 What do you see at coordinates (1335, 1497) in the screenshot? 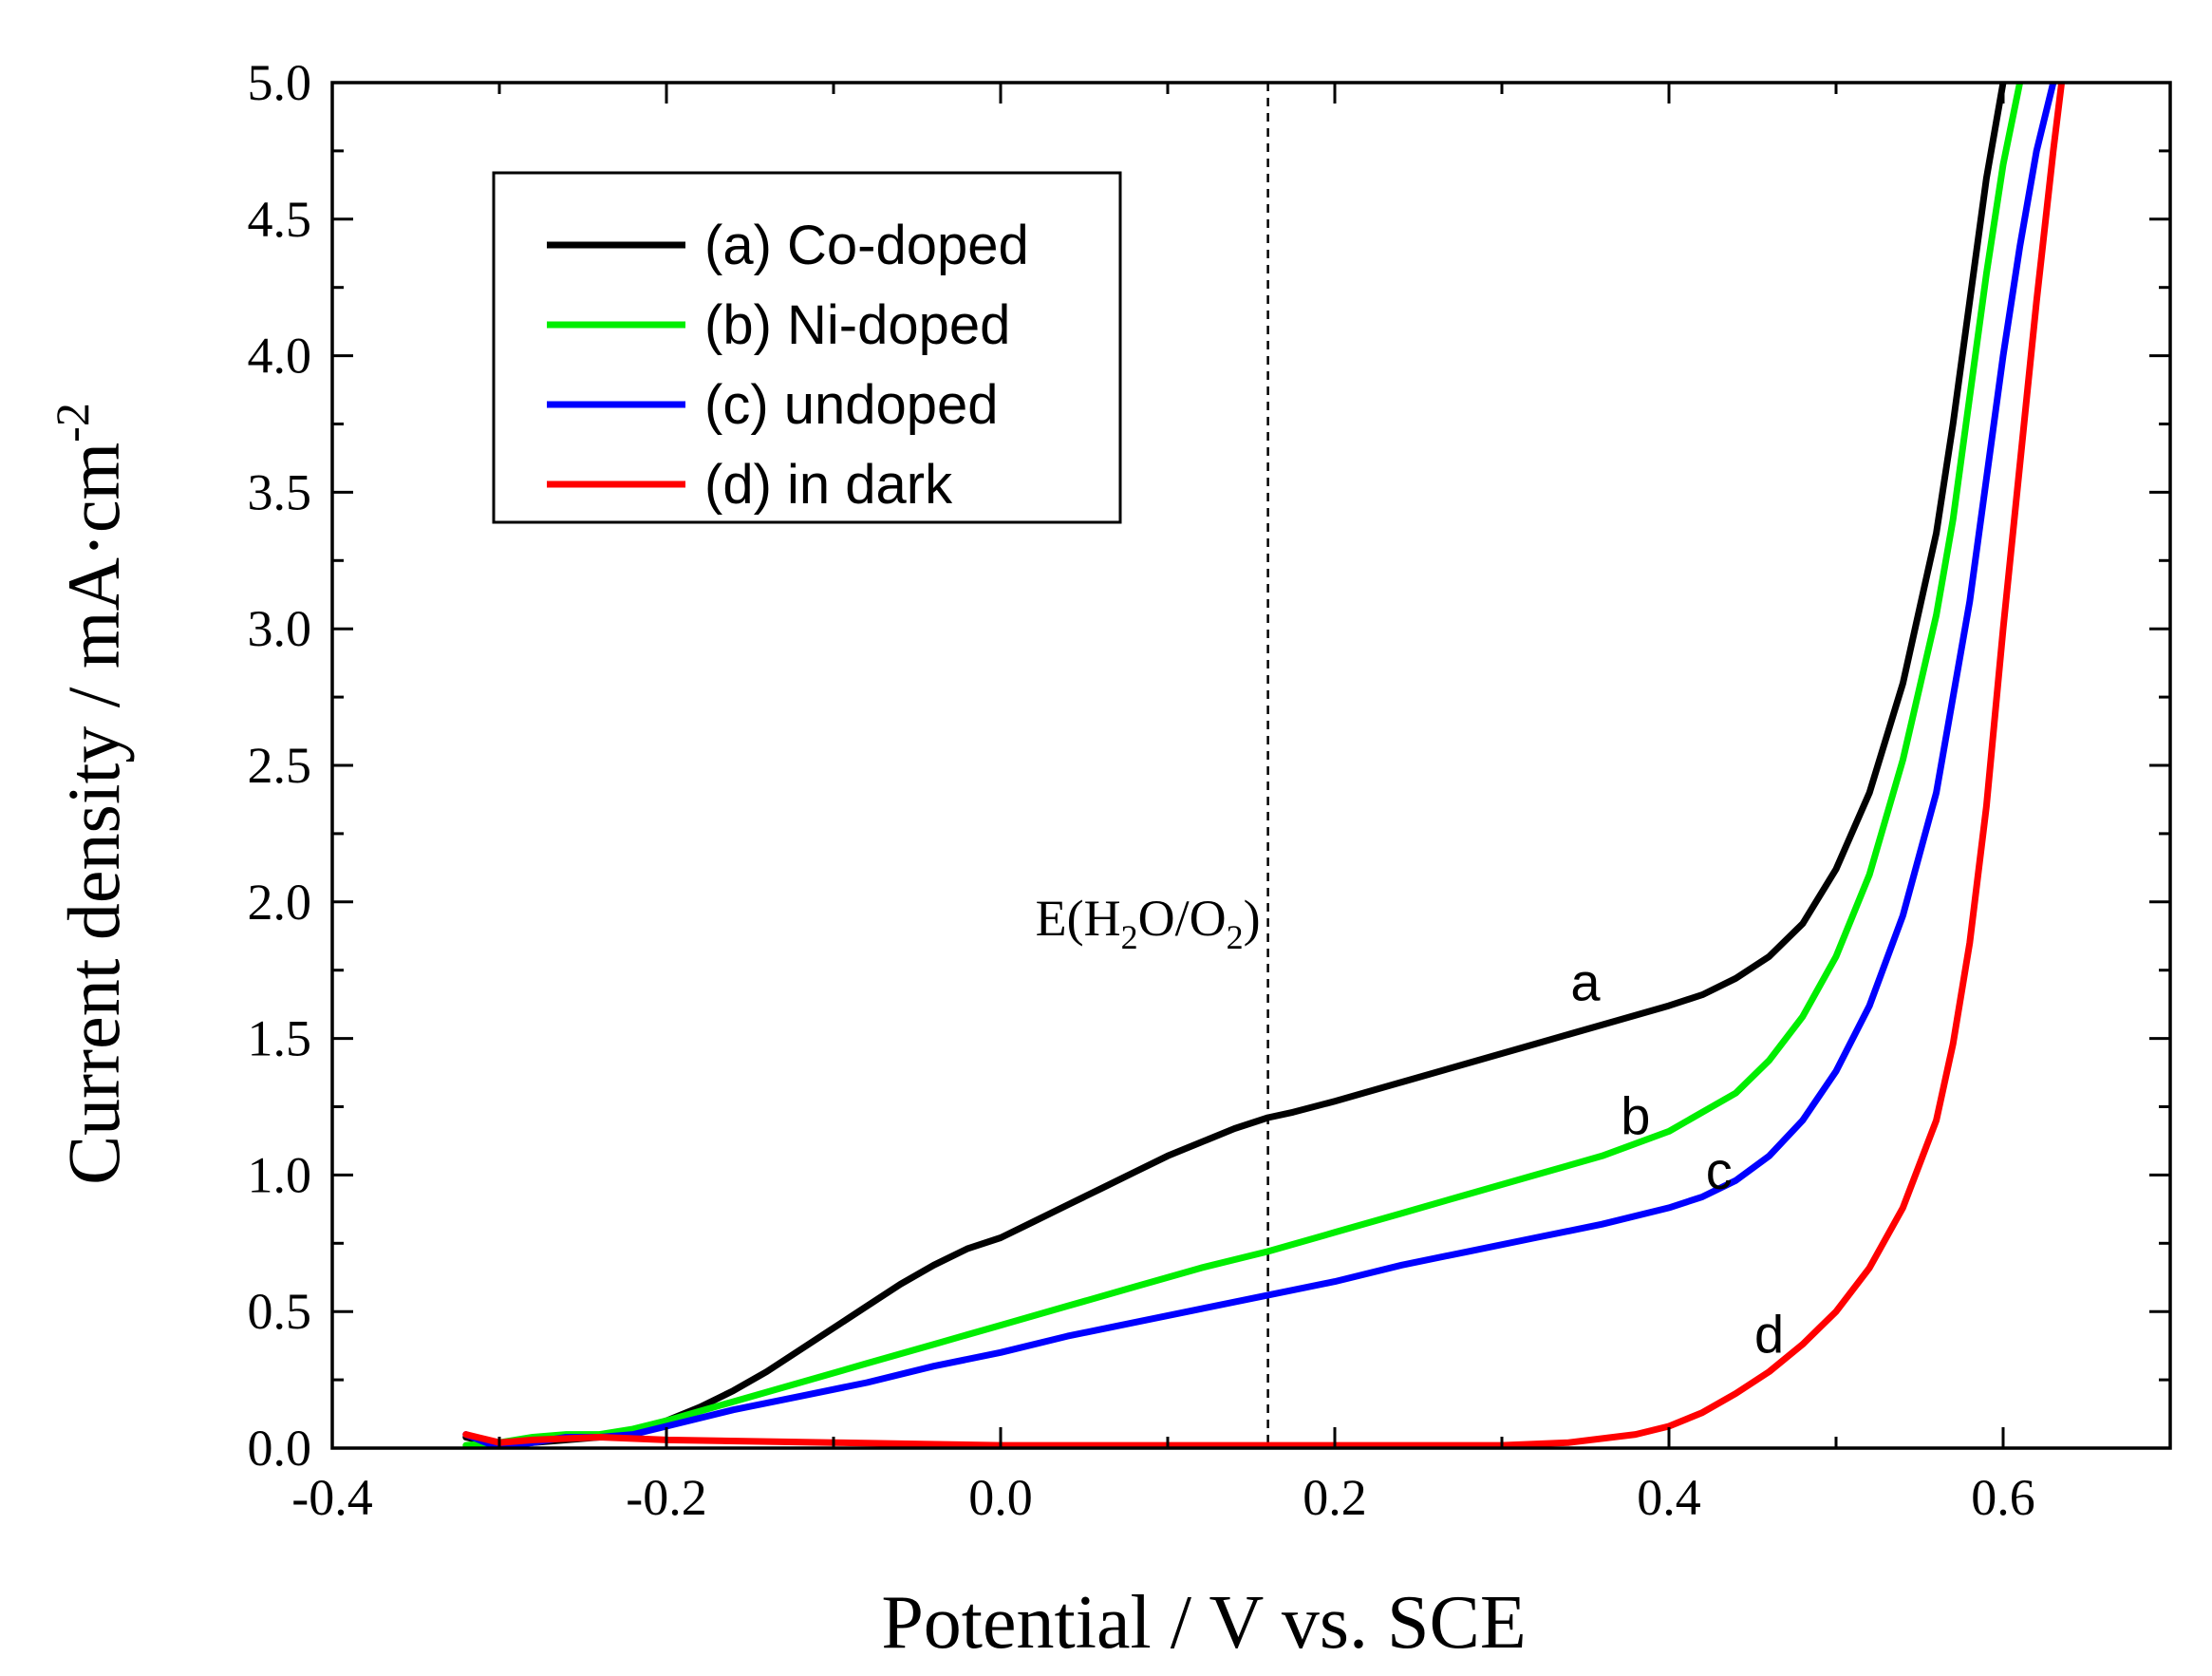
I see `x-tick-label: 0.2` at bounding box center [1335, 1497].